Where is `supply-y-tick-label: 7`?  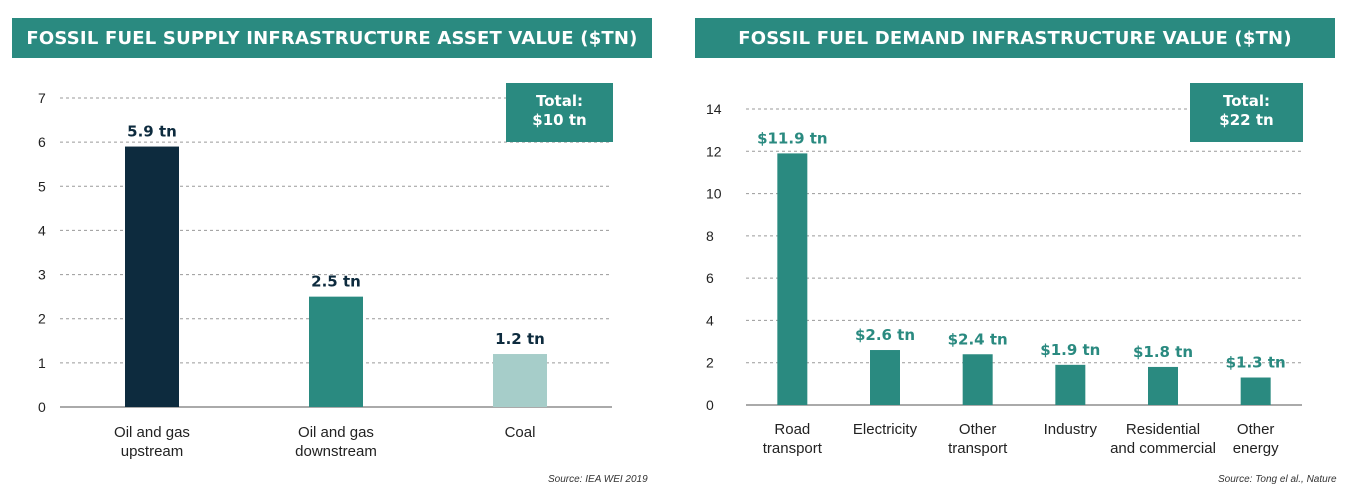
supply-y-tick-label: 7 is located at coordinates (42, 98).